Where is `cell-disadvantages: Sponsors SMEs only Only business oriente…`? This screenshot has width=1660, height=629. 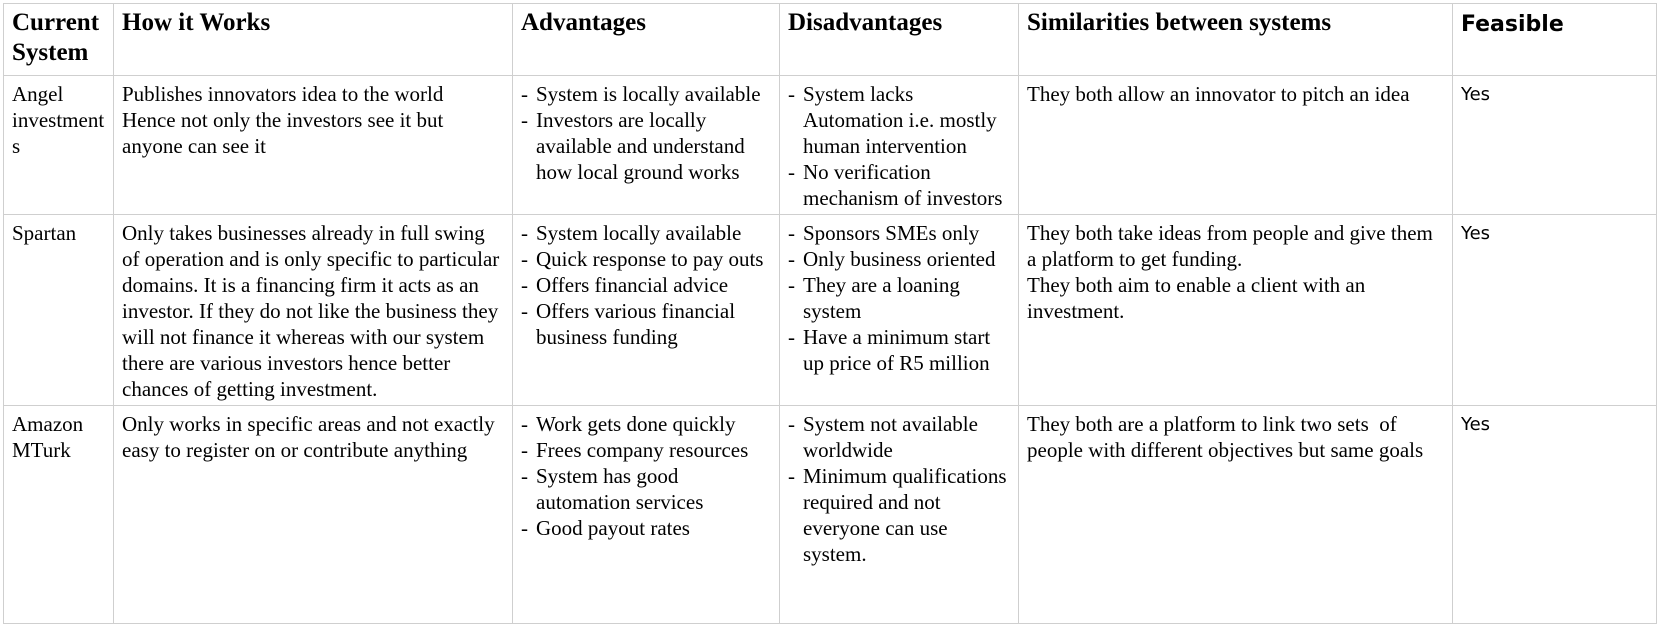
cell-disadvantages: Sponsors SMEs only Only business oriente… is located at coordinates (899, 310).